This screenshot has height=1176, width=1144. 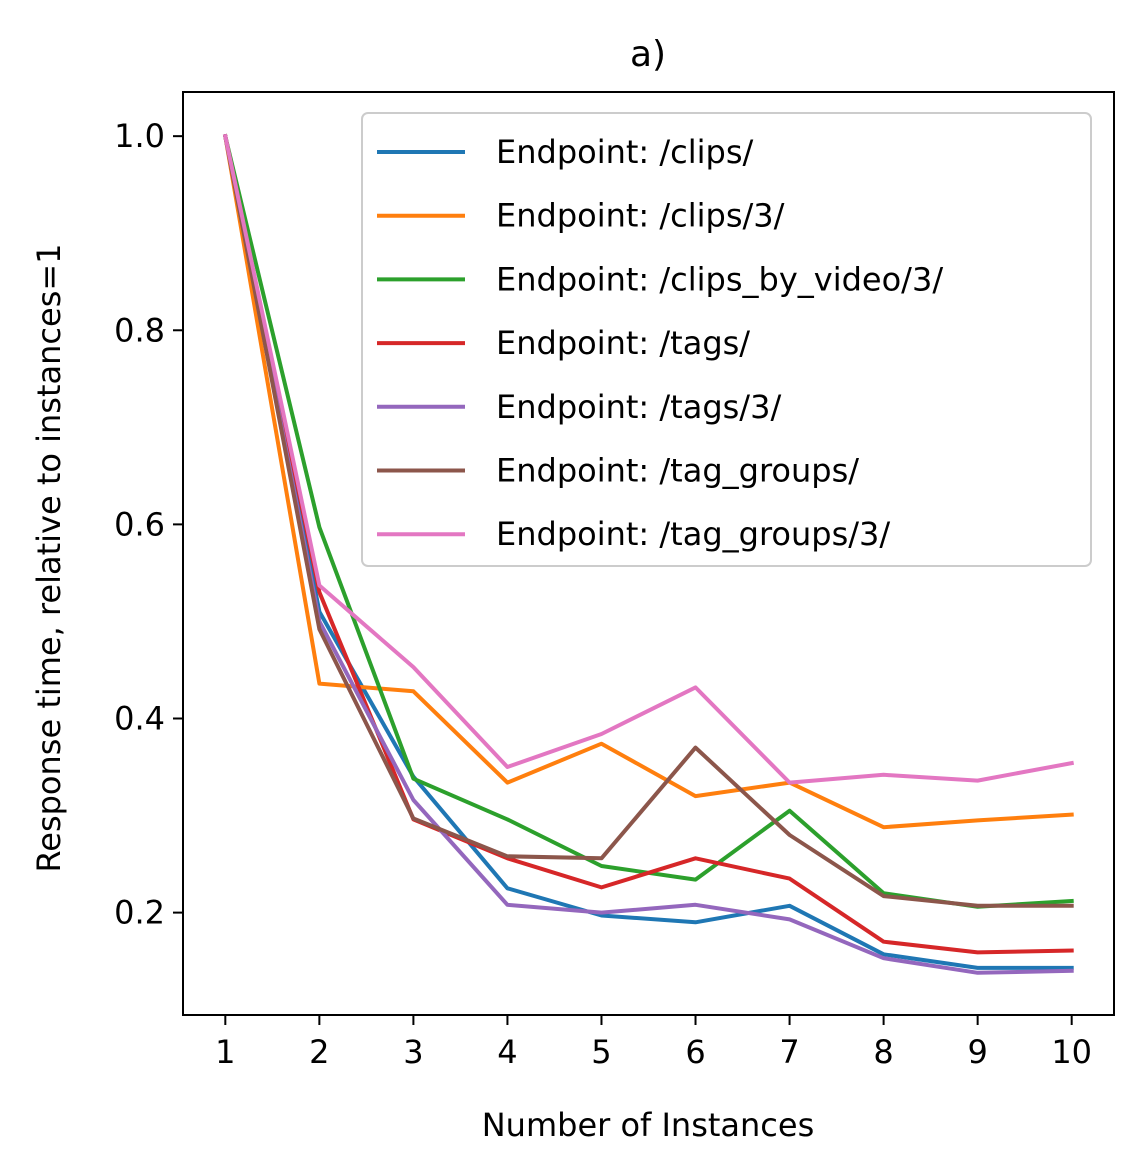 What do you see at coordinates (49, 557) in the screenshot?
I see `y-axis-label: Response time, relative to instances=1` at bounding box center [49, 557].